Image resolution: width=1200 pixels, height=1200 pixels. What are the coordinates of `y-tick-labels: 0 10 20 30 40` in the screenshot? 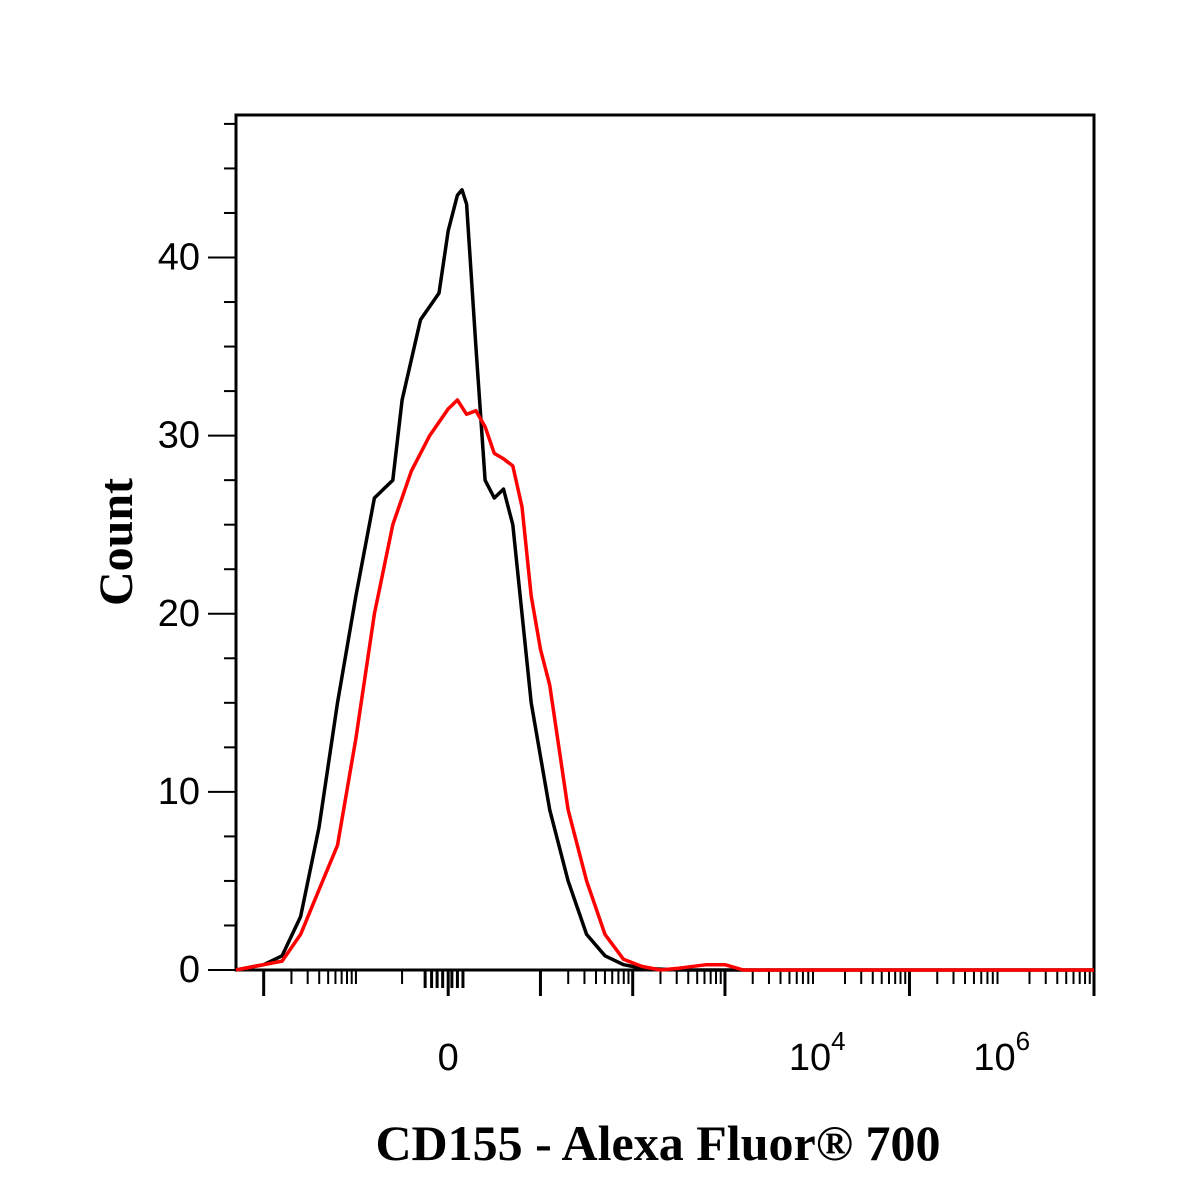 It's located at (179, 614).